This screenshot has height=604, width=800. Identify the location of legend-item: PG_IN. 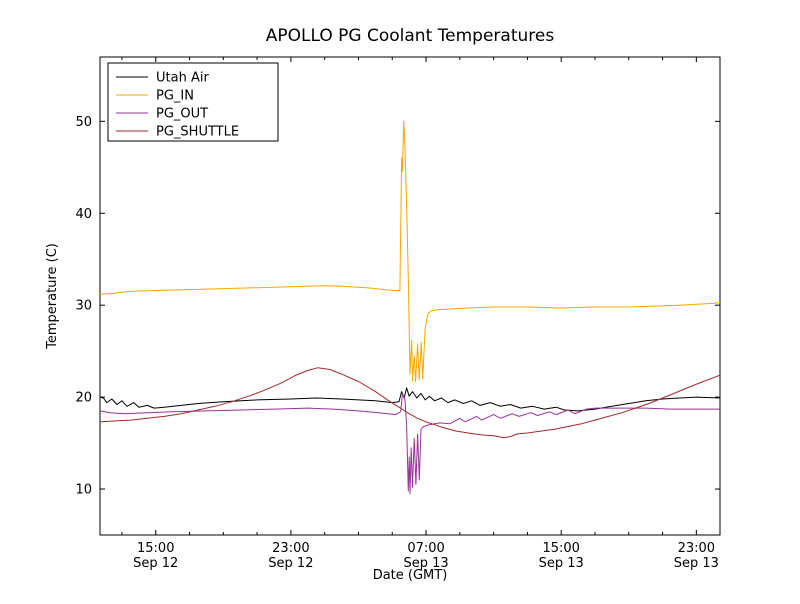
(155, 96).